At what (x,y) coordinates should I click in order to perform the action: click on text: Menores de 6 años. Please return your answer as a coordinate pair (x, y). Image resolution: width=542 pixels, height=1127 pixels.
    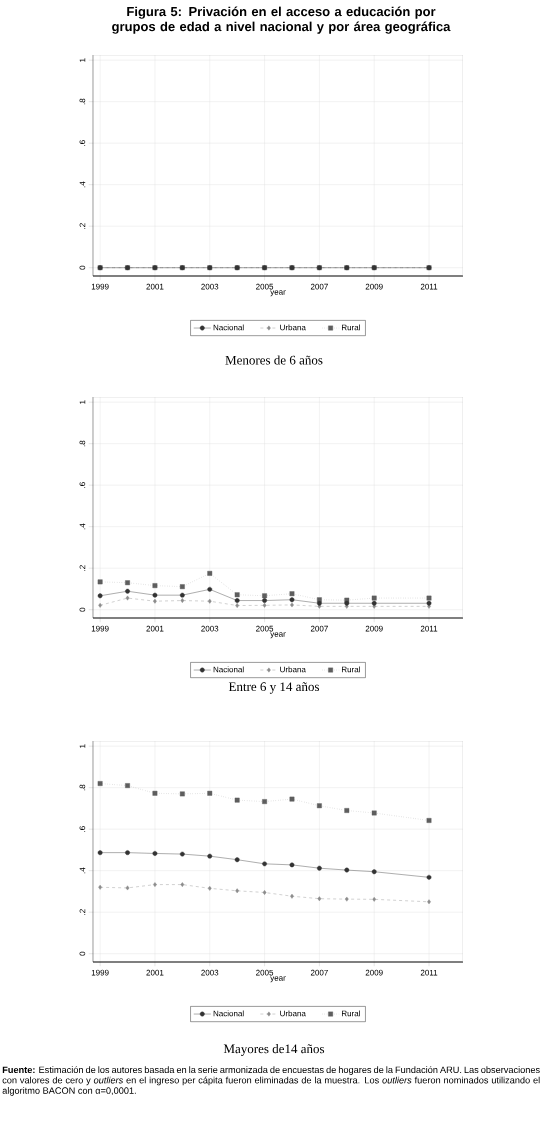
    Looking at the image, I should click on (274, 360).